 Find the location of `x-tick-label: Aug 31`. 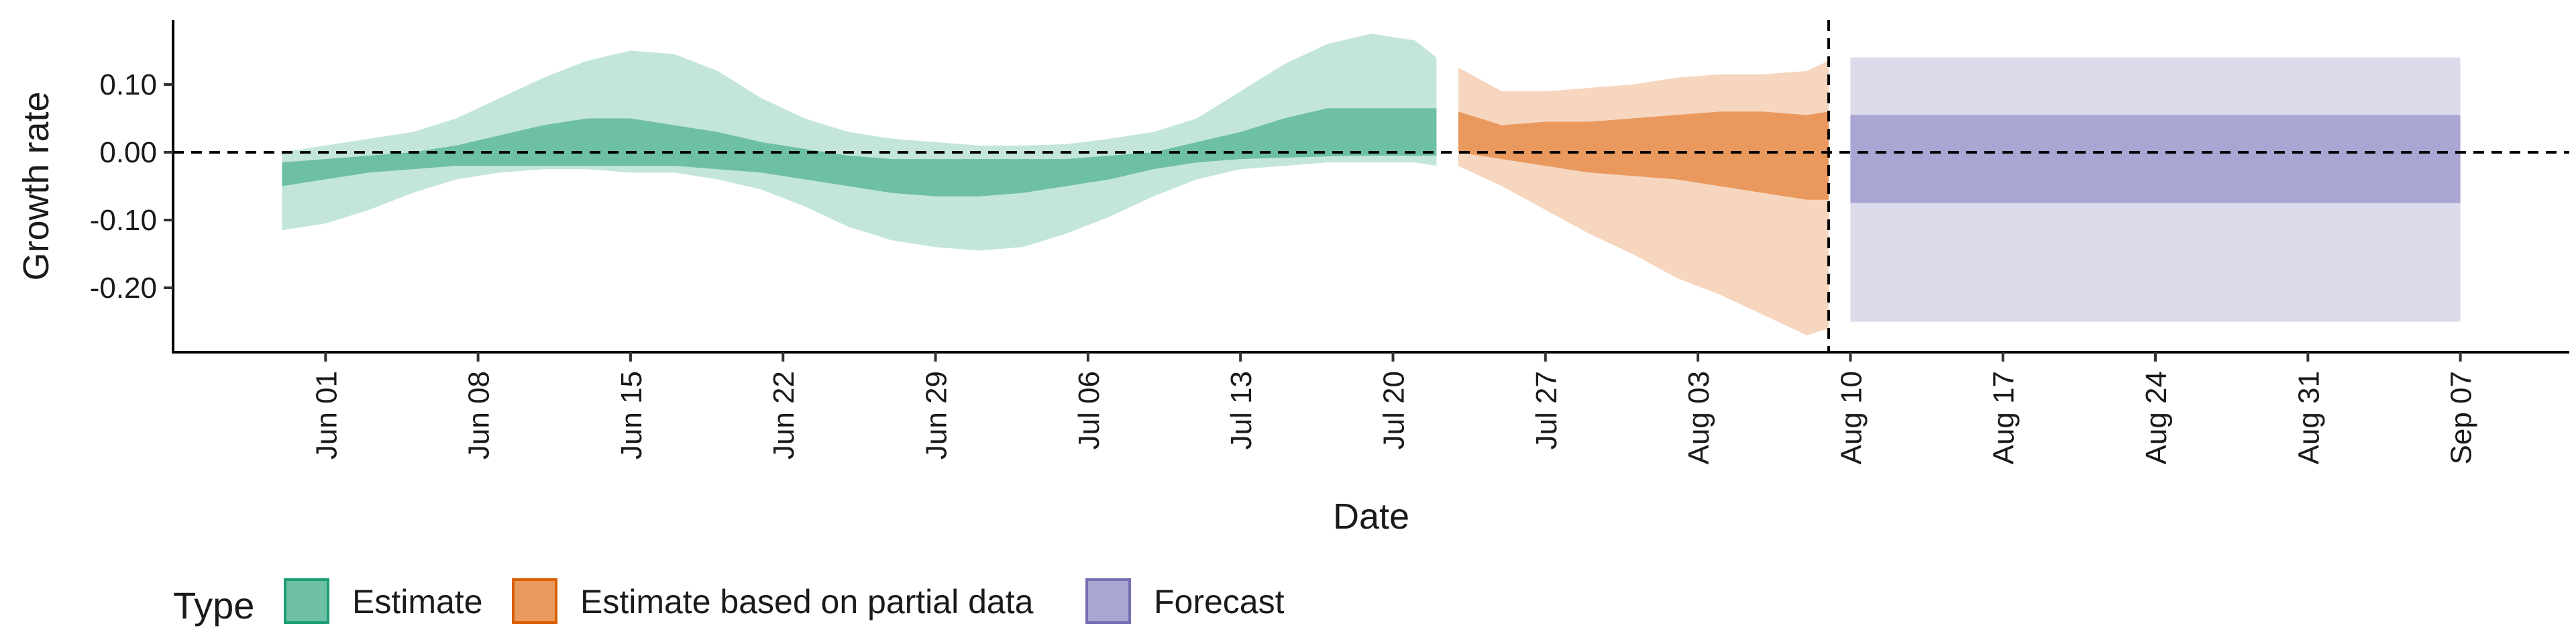

x-tick-label: Aug 31 is located at coordinates (2308, 417).